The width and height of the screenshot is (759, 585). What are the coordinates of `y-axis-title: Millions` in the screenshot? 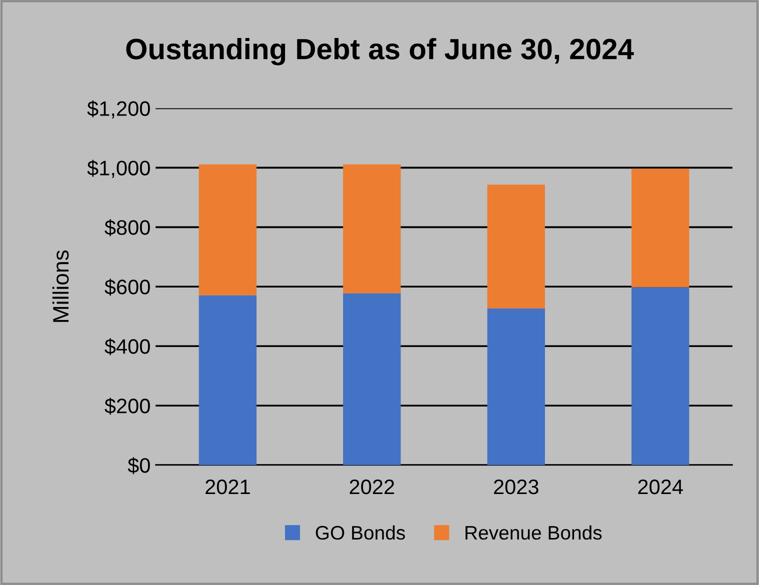 It's located at (60, 286).